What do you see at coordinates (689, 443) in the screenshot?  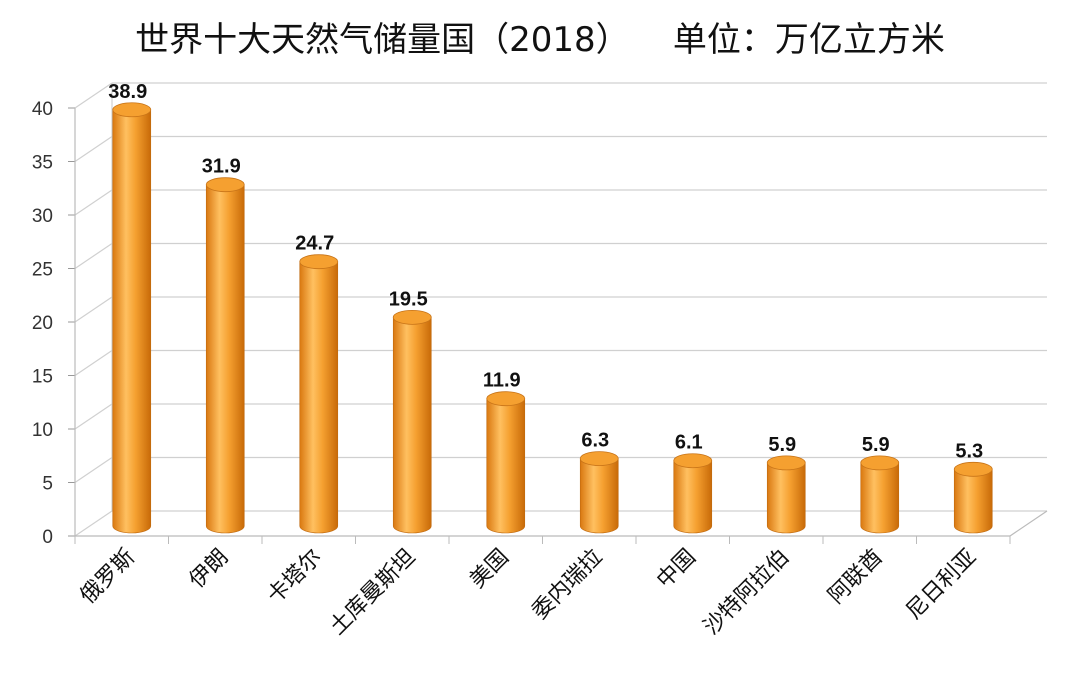 I see `value-label: 6.1` at bounding box center [689, 443].